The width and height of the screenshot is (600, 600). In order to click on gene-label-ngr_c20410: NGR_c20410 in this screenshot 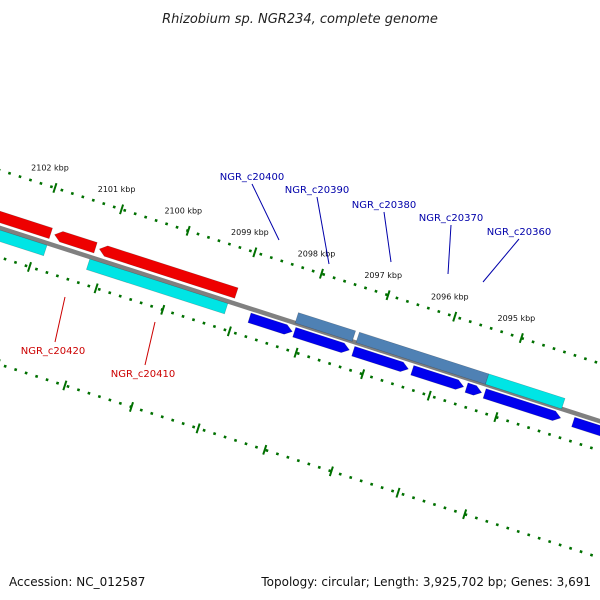, I will do `click(143, 374)`.